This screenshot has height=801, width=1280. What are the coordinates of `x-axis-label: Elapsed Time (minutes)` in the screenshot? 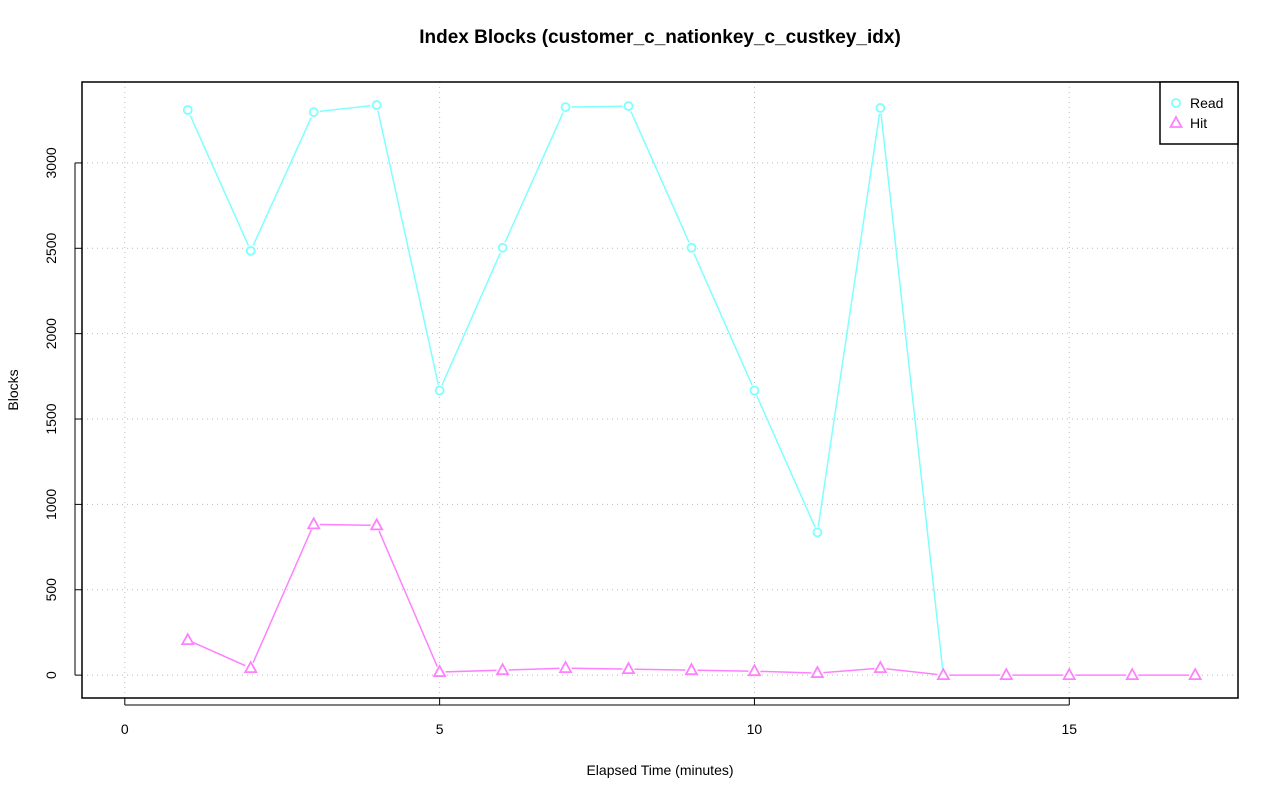 It's located at (659, 770).